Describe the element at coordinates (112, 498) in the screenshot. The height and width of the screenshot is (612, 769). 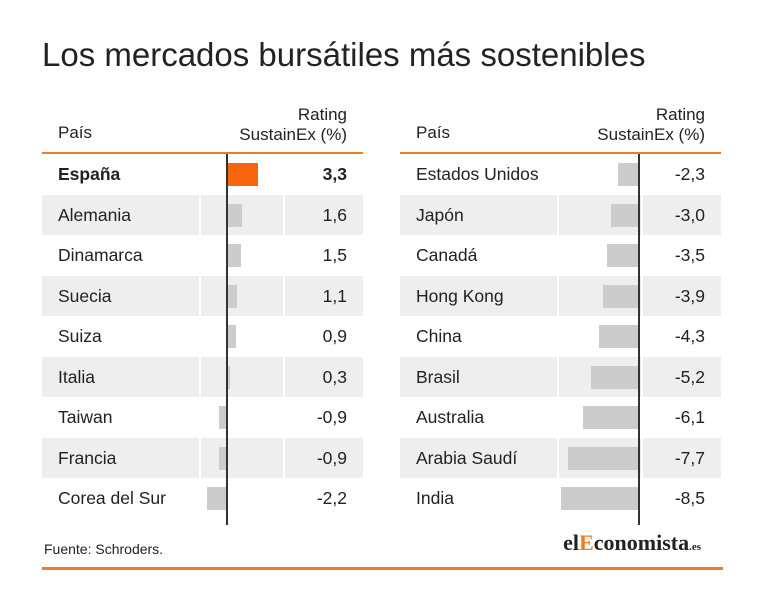
I see `country-label: Corea del Sur` at that location.